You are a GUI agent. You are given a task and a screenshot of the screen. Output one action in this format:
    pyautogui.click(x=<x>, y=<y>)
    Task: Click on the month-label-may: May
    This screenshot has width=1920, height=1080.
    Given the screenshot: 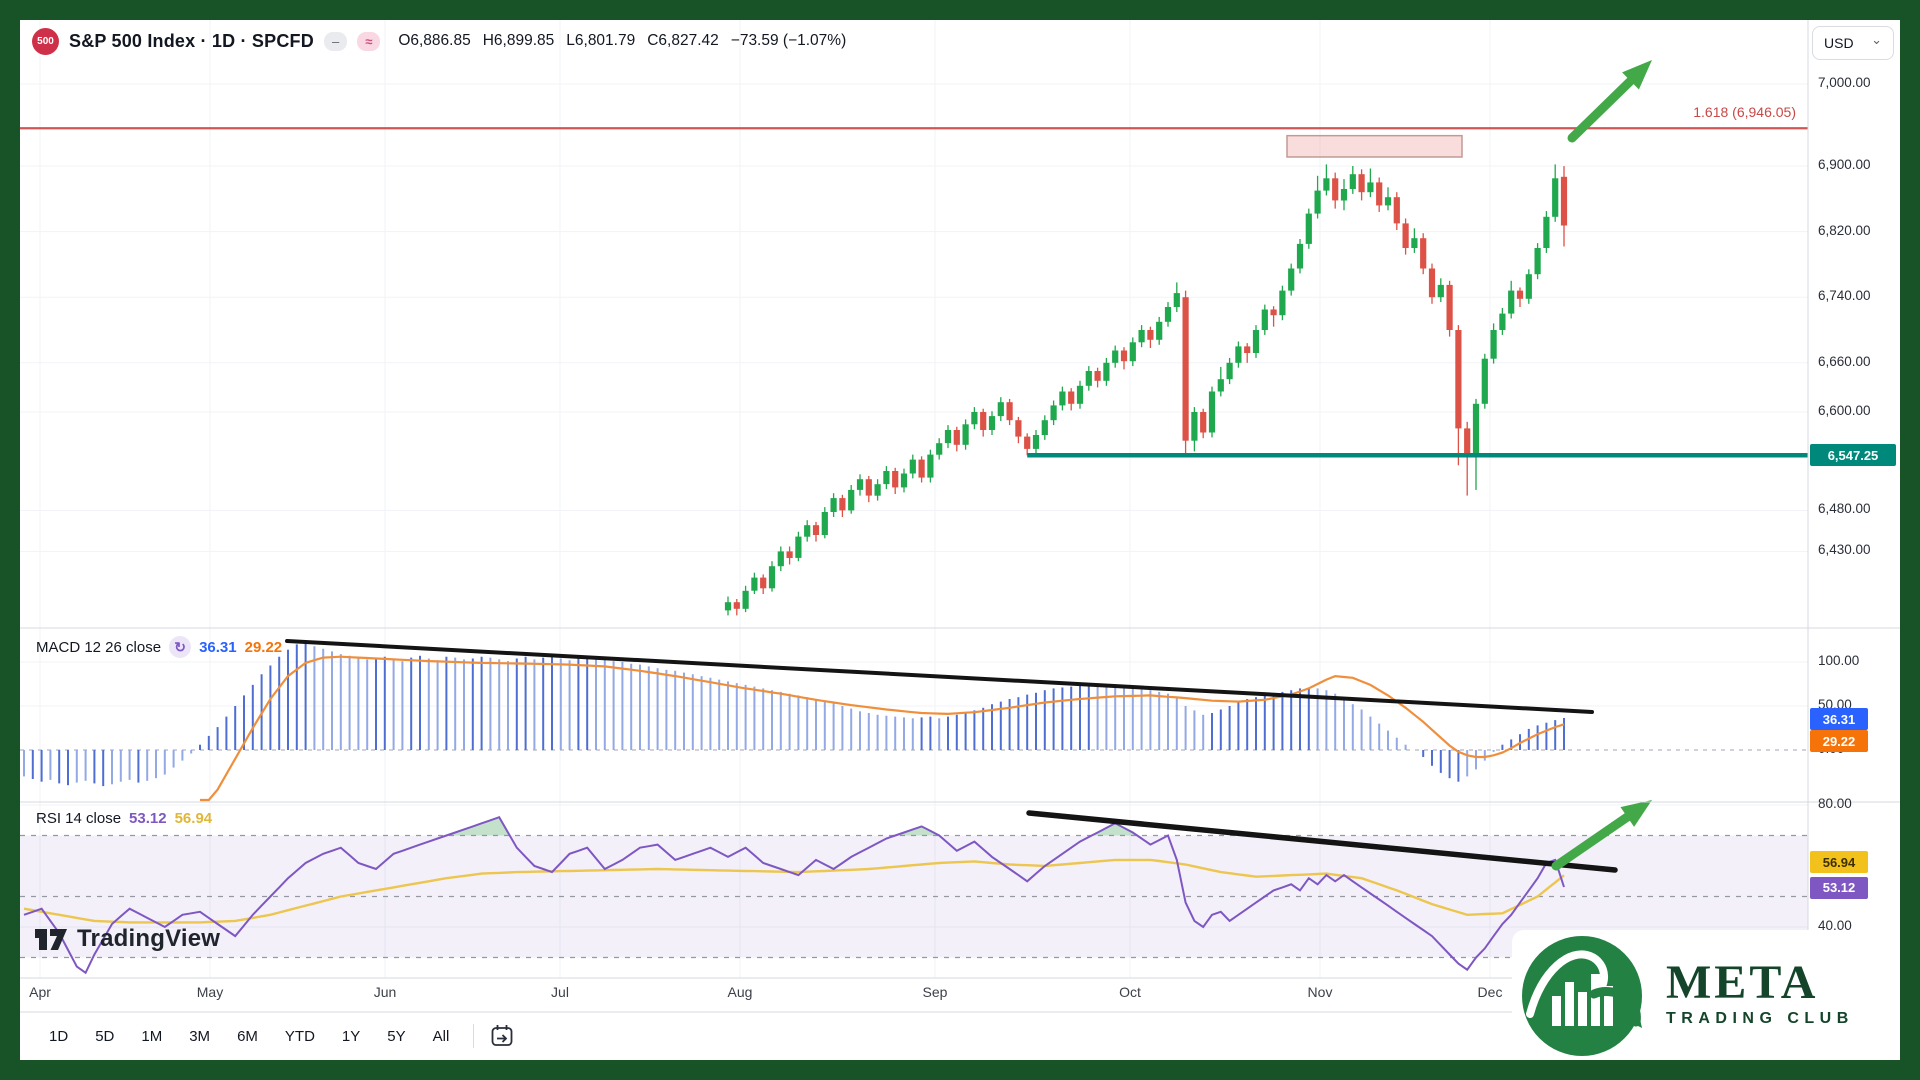 What is the action you would take?
    pyautogui.click(x=210, y=992)
    